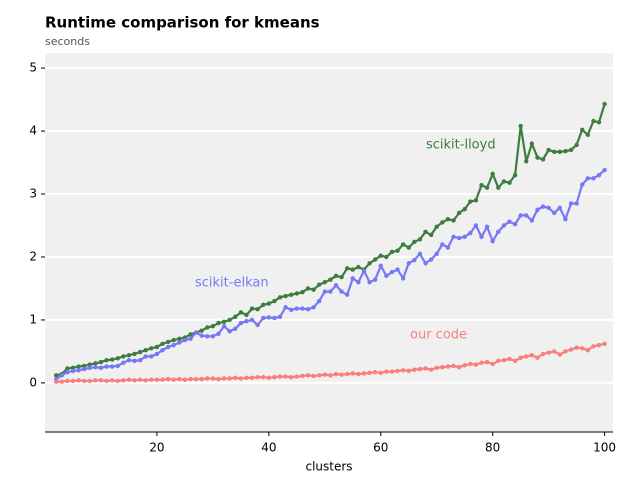  I want to click on chart-subtitle: seconds, so click(67, 41).